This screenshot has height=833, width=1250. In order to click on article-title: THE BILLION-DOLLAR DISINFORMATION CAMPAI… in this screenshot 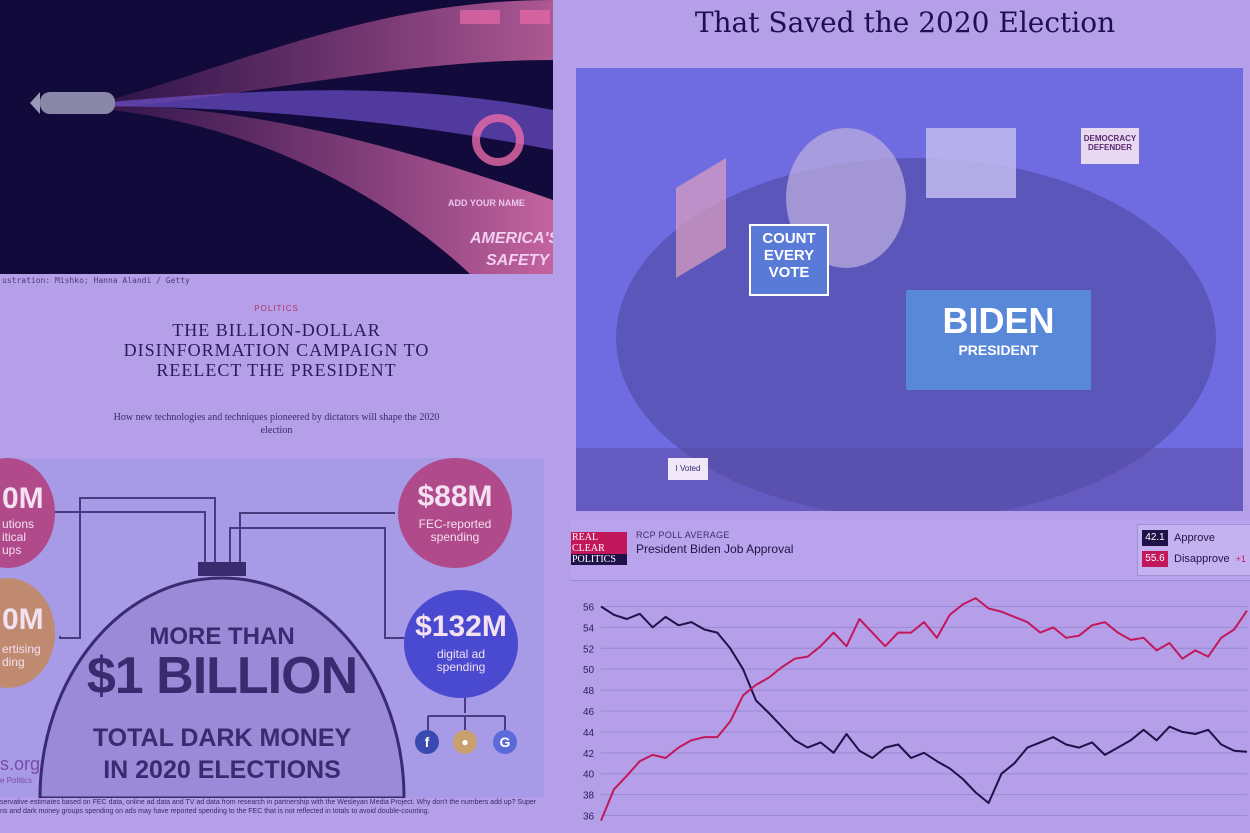, I will do `click(276, 350)`.